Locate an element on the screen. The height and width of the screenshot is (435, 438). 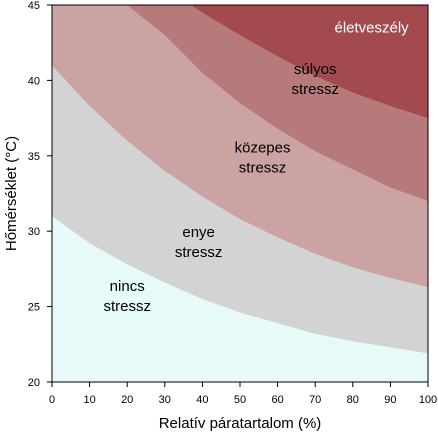
x-tick-label: 70 is located at coordinates (315, 400).